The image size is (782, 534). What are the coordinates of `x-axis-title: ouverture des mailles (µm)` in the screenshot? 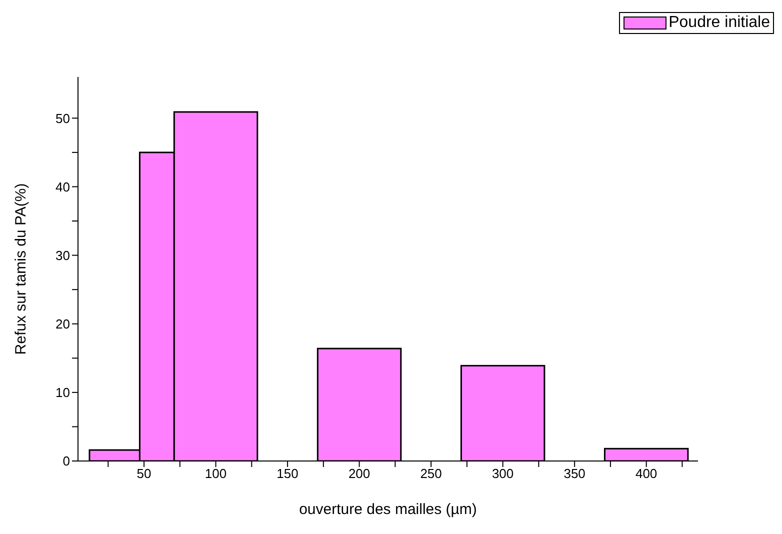 It's located at (388, 509).